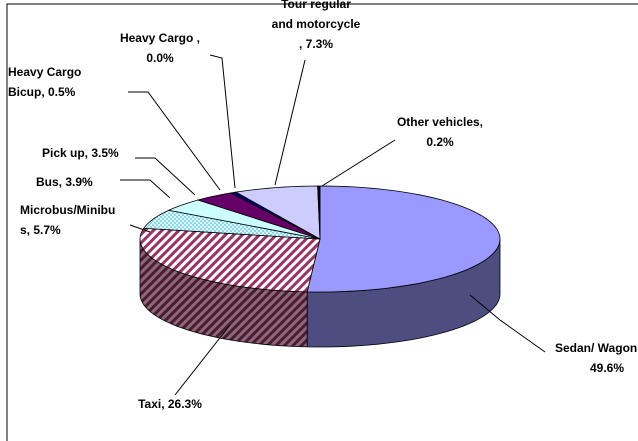 The image size is (638, 441). I want to click on label-line: Sedan/ Wagon, so click(596, 348).